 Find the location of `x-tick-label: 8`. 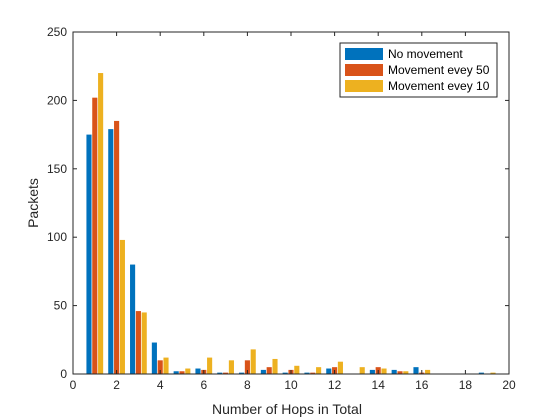

x-tick-label: 8 is located at coordinates (247, 385).